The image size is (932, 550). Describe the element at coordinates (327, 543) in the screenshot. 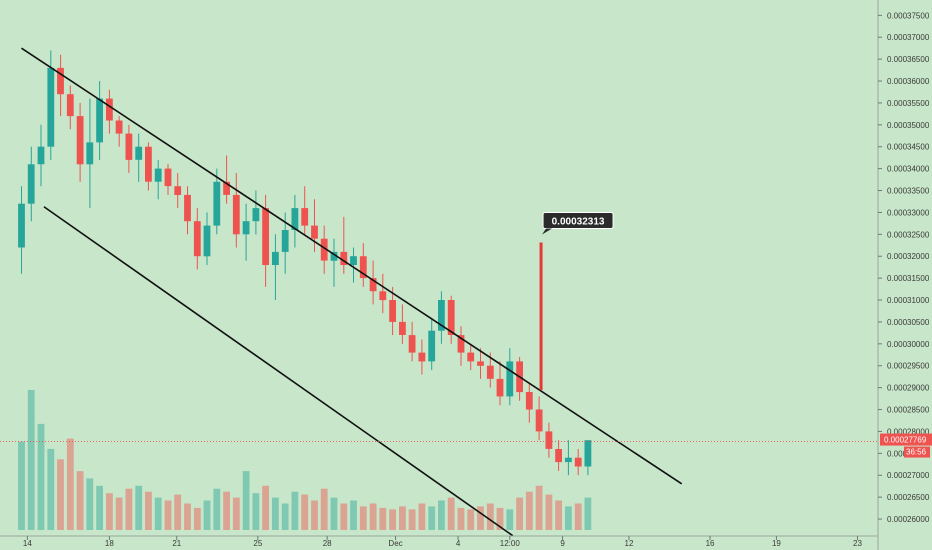

I see `x-tick-label: 28` at that location.